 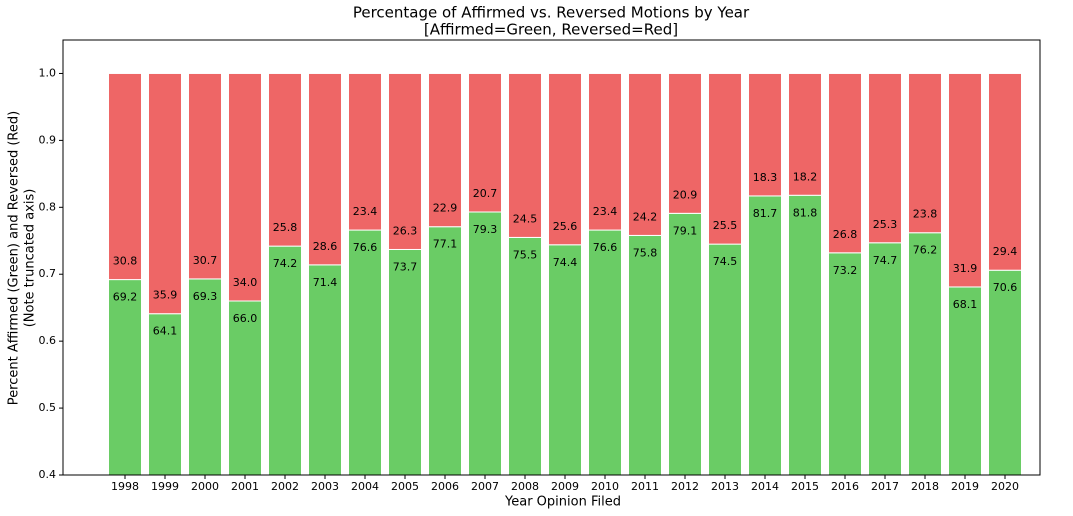 What do you see at coordinates (445, 244) in the screenshot?
I see `data-label: 77.1` at bounding box center [445, 244].